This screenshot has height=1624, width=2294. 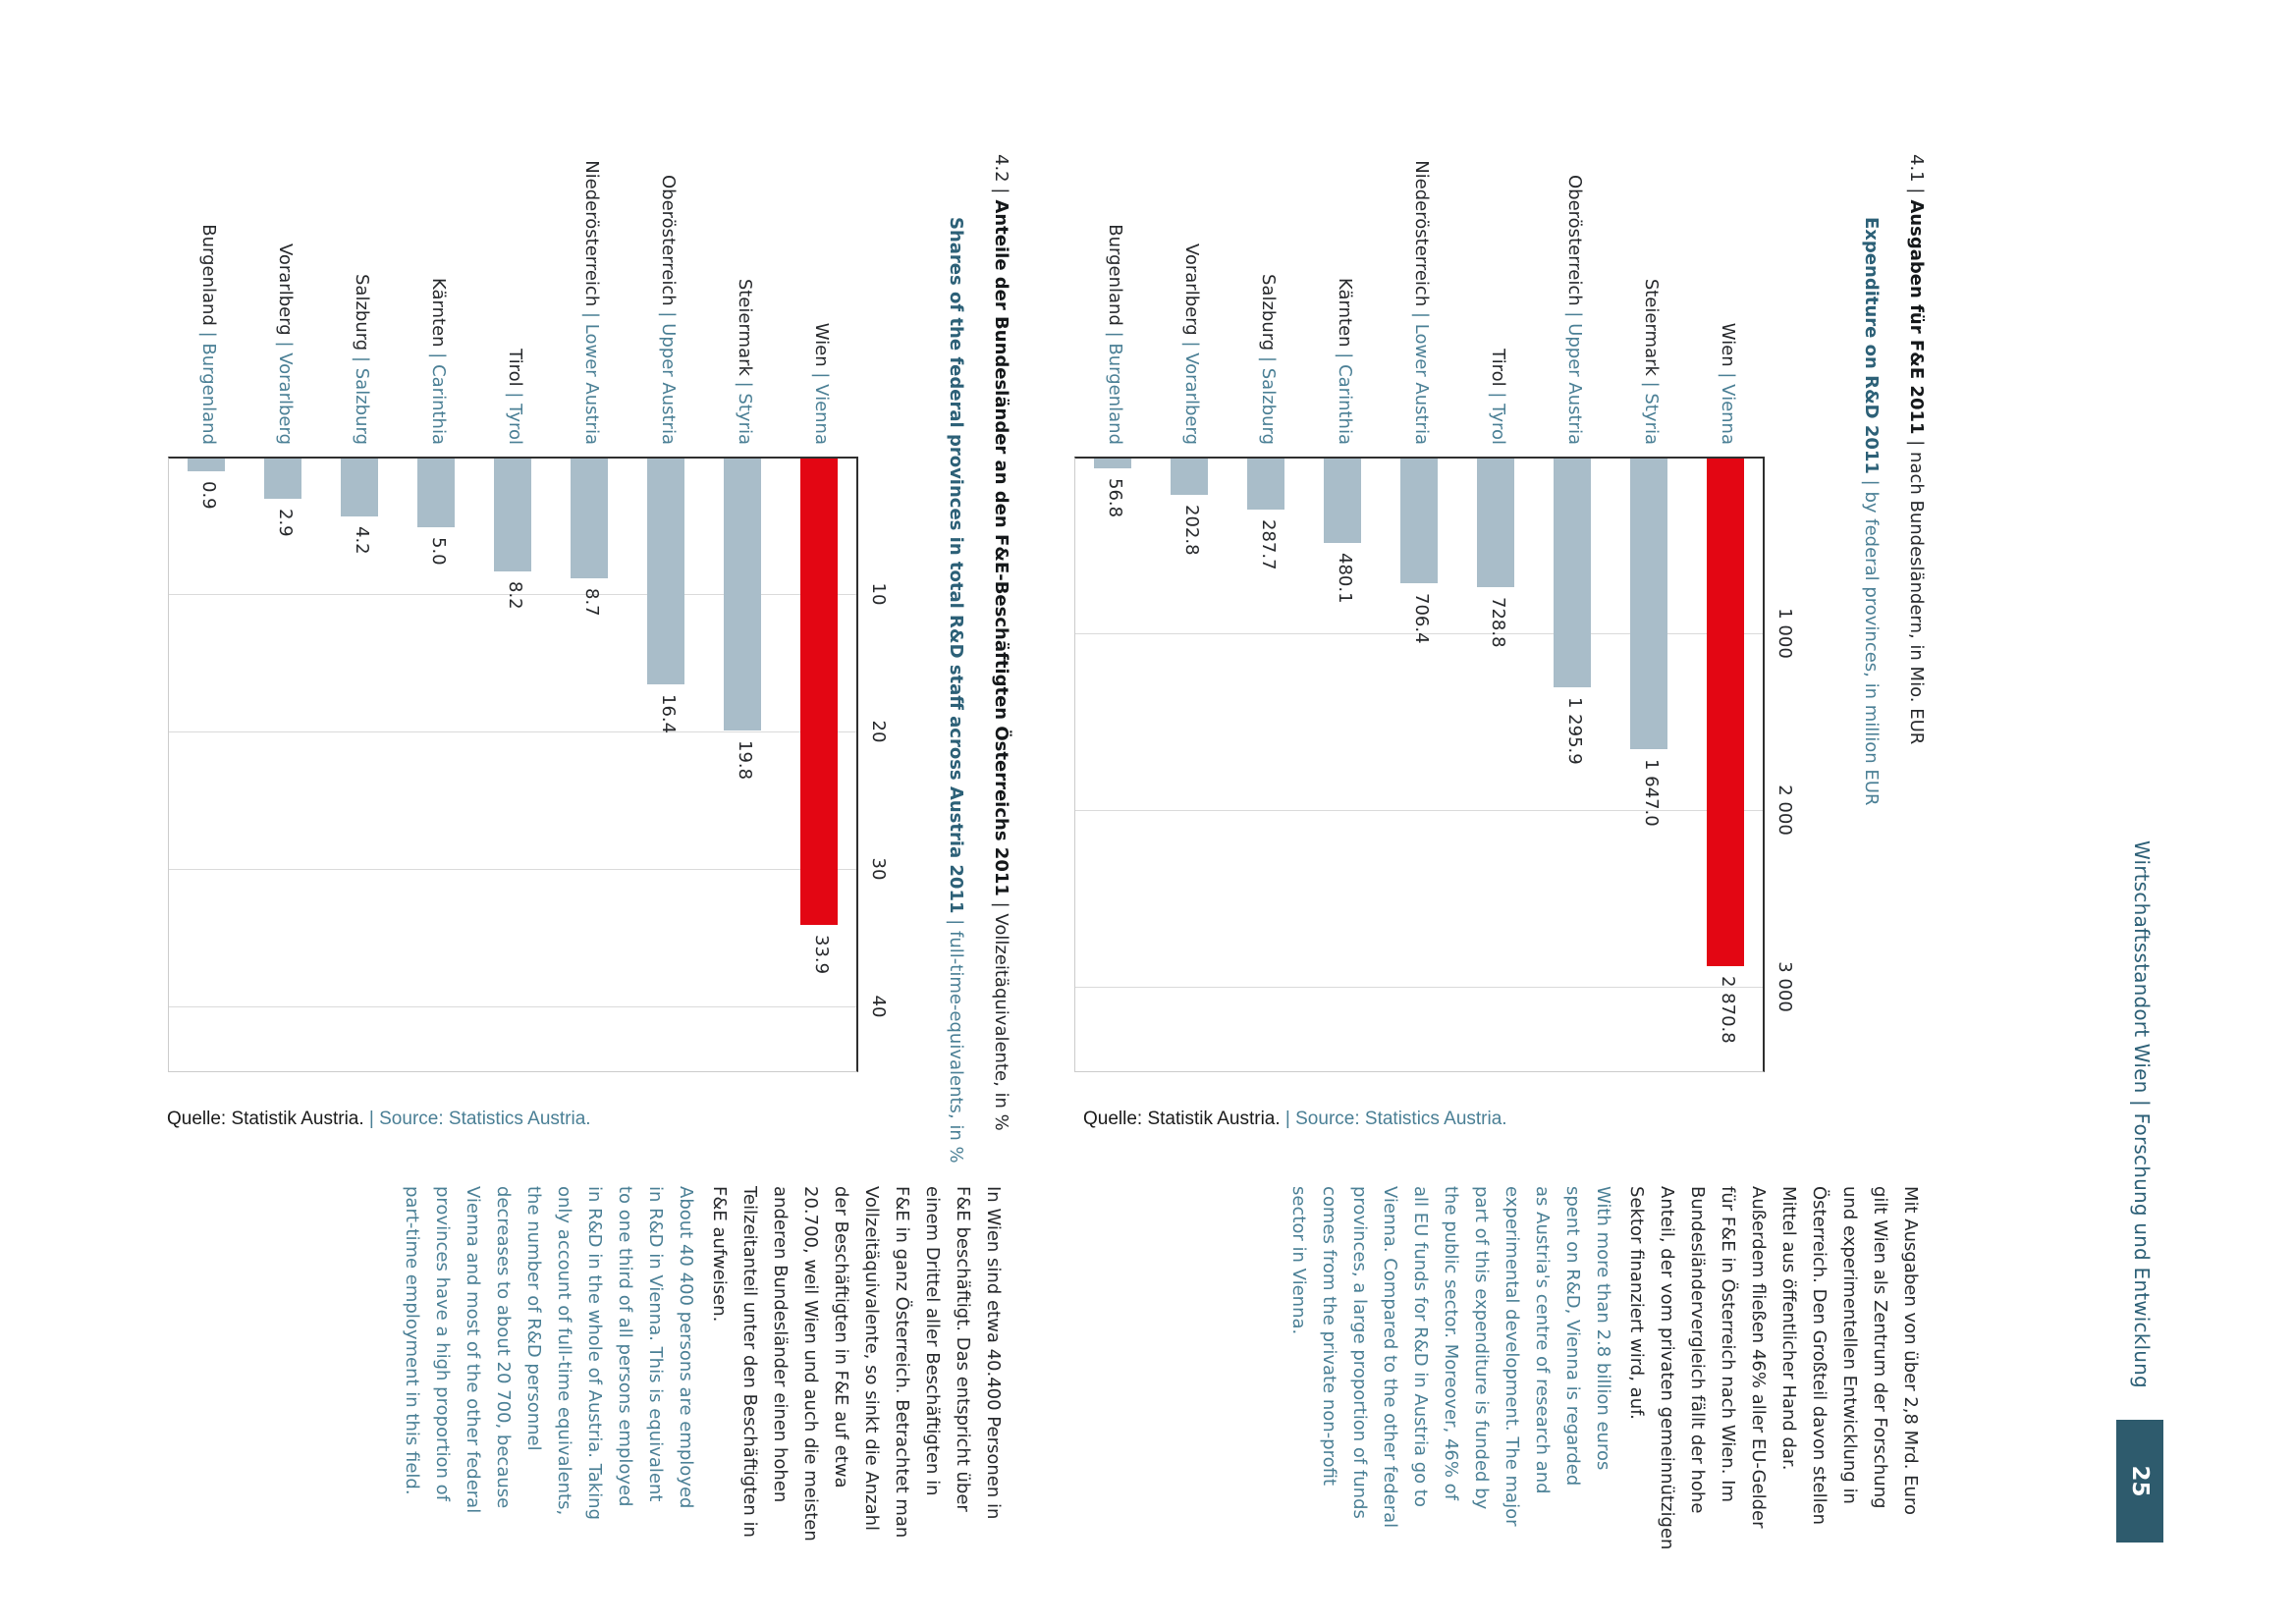 I want to click on text-line-de: Mittel aus öffentlicher Hand dar., so click(x=1788, y=1328).